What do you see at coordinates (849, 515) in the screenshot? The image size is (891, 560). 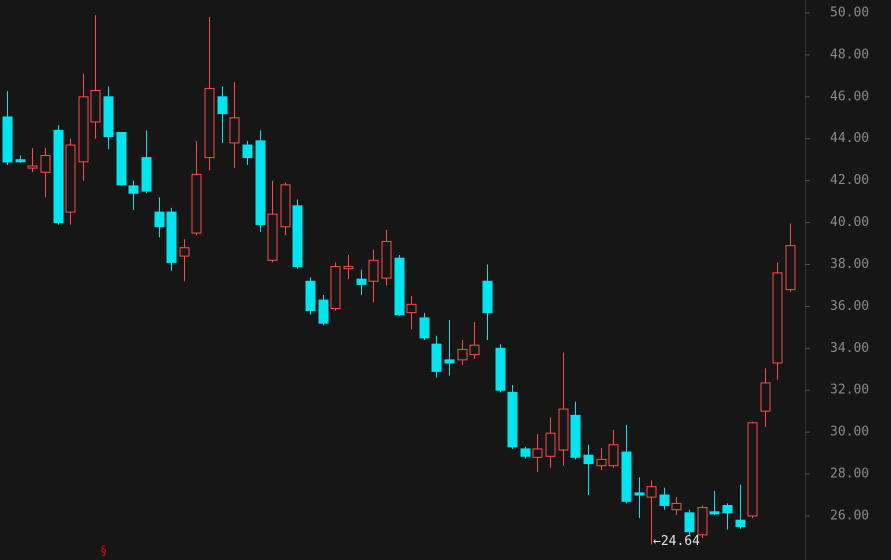 I see `y-tick-label: 26.00` at bounding box center [849, 515].